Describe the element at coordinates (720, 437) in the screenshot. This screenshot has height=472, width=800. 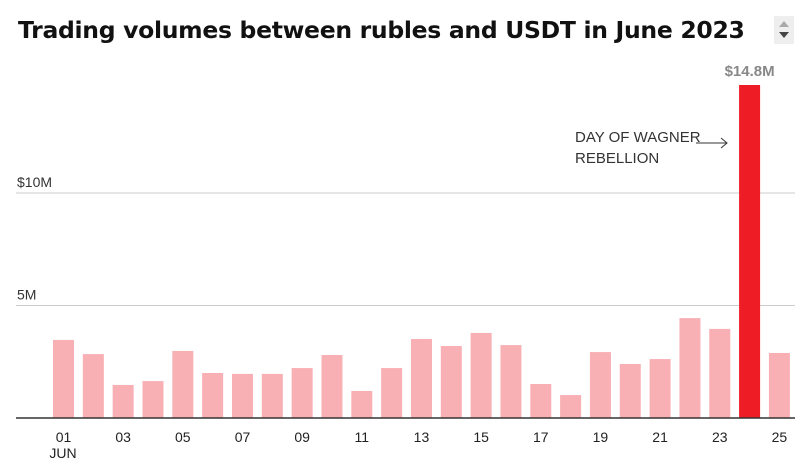
I see `x-tick-label: 23` at that location.